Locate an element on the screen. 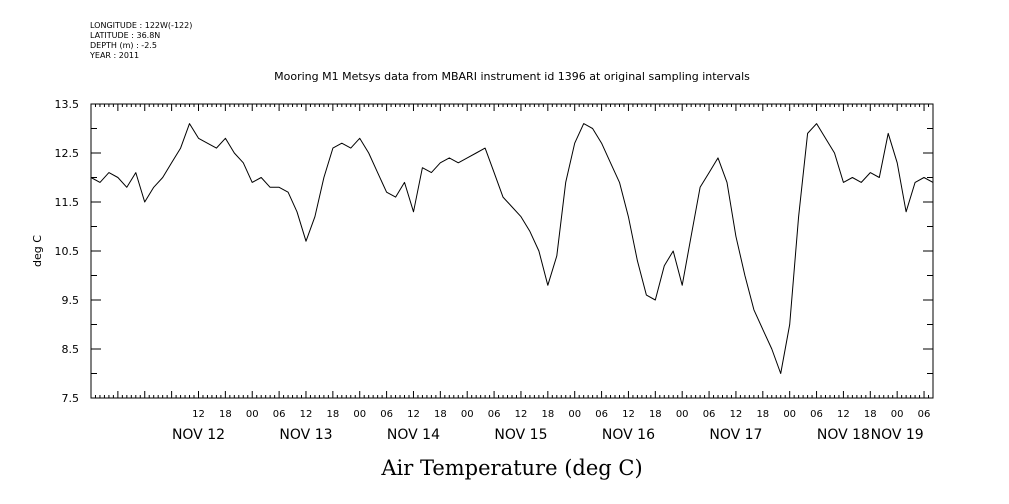 The width and height of the screenshot is (1009, 504). metadata-longitude: LONGITUDE : 122W(-122) is located at coordinates (141, 25).